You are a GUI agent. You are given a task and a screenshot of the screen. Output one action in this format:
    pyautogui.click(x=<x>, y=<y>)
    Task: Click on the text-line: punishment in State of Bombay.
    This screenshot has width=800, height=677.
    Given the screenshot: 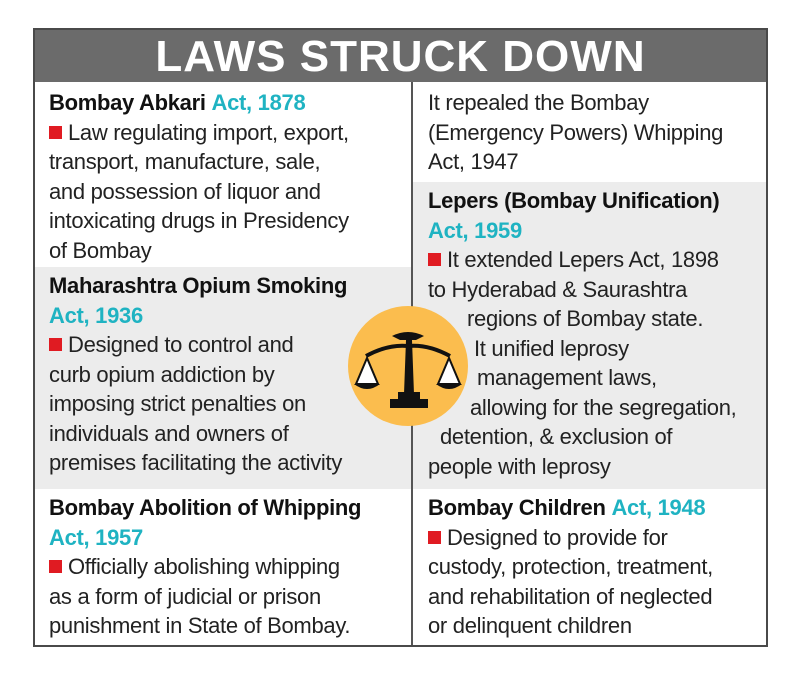 What is the action you would take?
    pyautogui.click(x=200, y=625)
    